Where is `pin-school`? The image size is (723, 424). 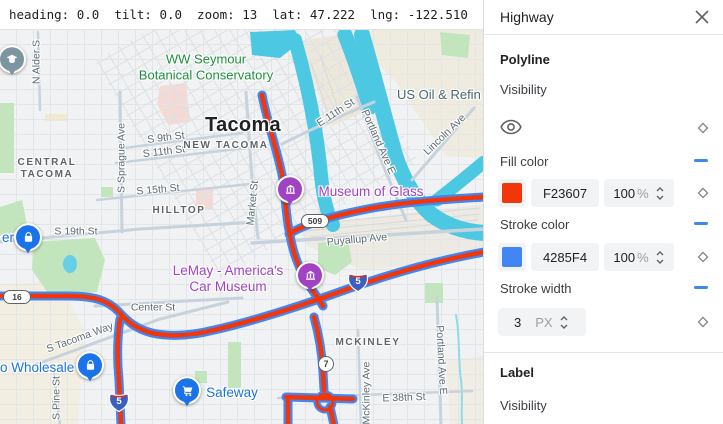 pin-school is located at coordinates (13, 59).